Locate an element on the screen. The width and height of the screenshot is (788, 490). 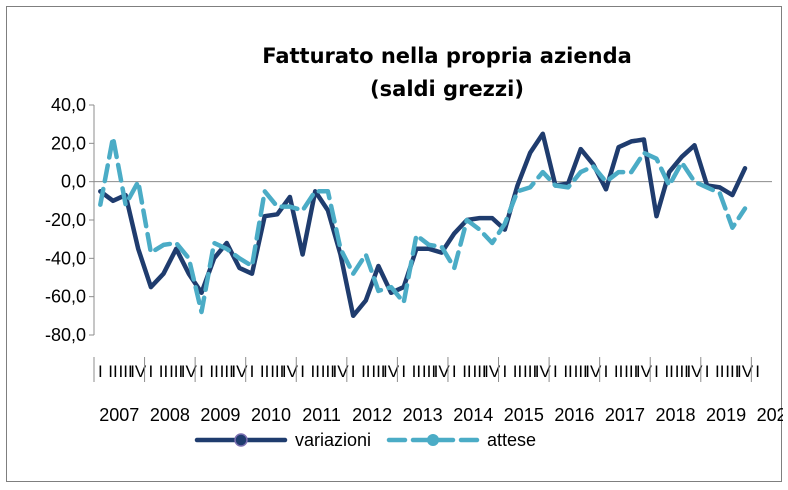
year-label: 2011 is located at coordinates (321, 415).